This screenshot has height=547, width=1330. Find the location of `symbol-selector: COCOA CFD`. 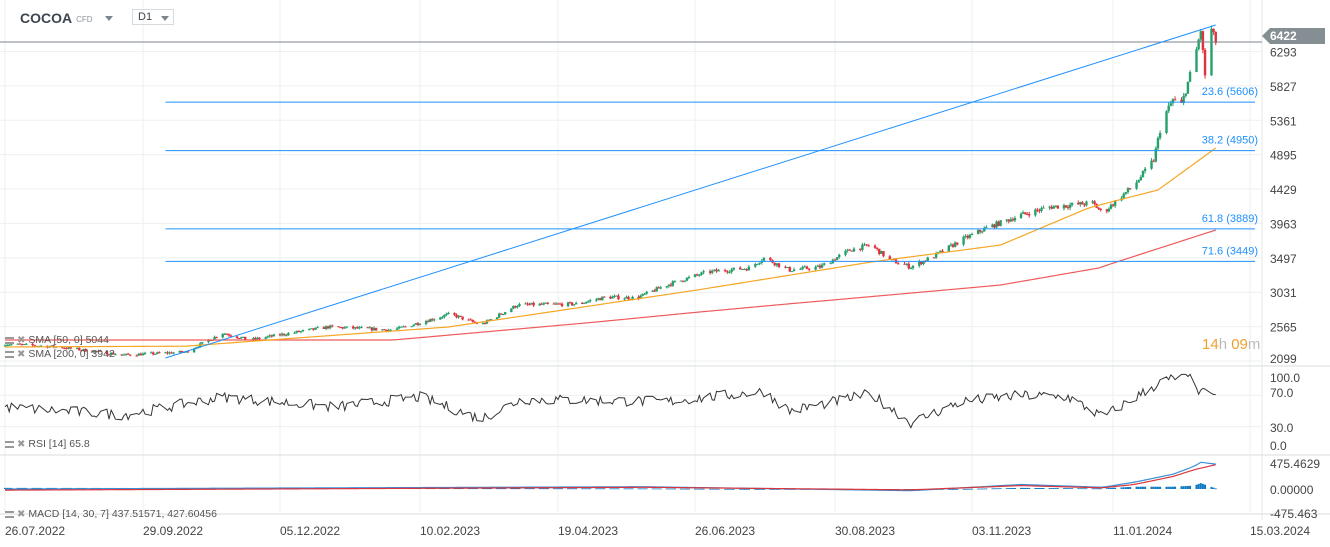

symbol-selector: COCOA CFD is located at coordinates (66, 18).